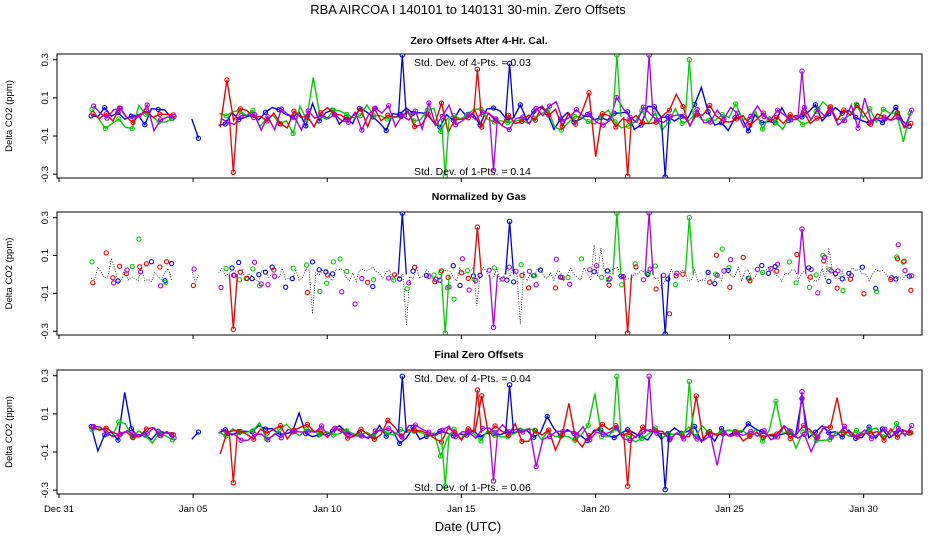 The width and height of the screenshot is (936, 540). Describe the element at coordinates (45, 136) in the screenshot. I see `y-tick-label: -0.1` at that location.